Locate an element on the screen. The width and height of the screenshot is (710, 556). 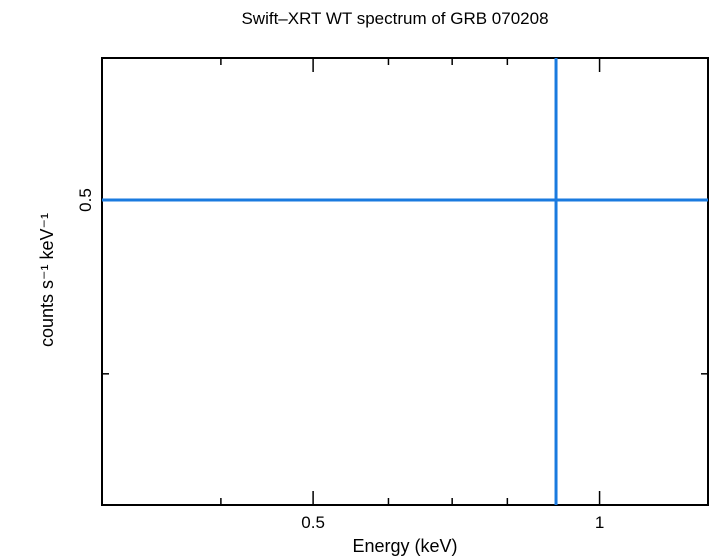
y-tick-label: 0.5 is located at coordinates (85, 200).